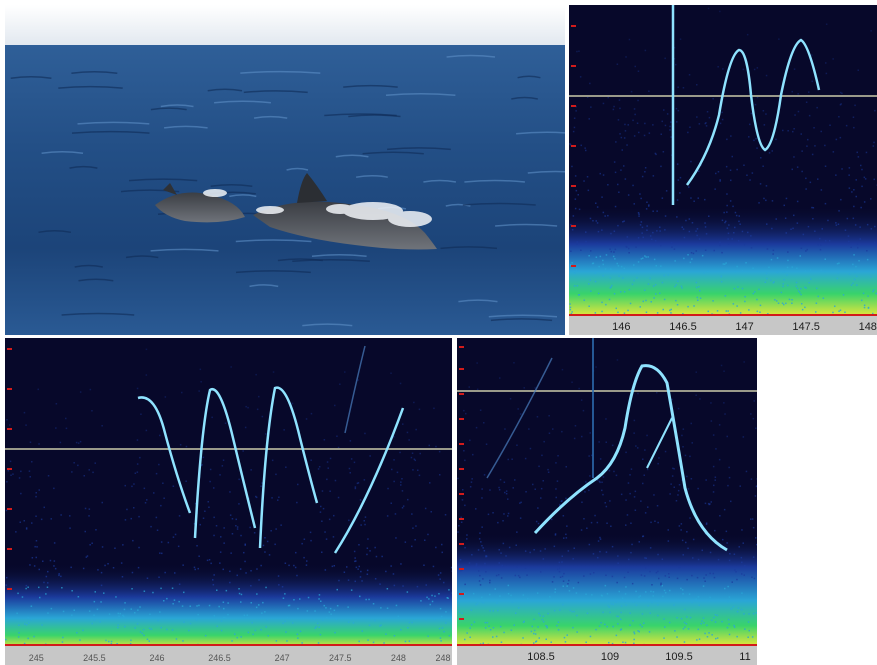 This screenshot has height=665, width=877. What do you see at coordinates (285, 27) in the screenshot?
I see `sky` at bounding box center [285, 27].